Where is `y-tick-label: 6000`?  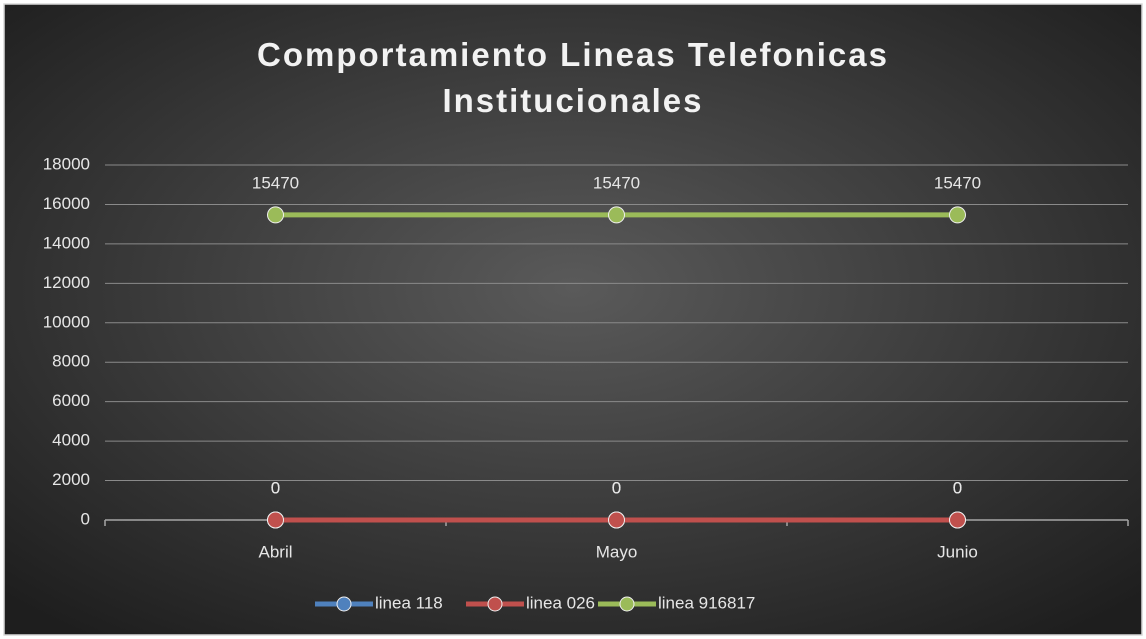 y-tick-label: 6000 is located at coordinates (71, 400).